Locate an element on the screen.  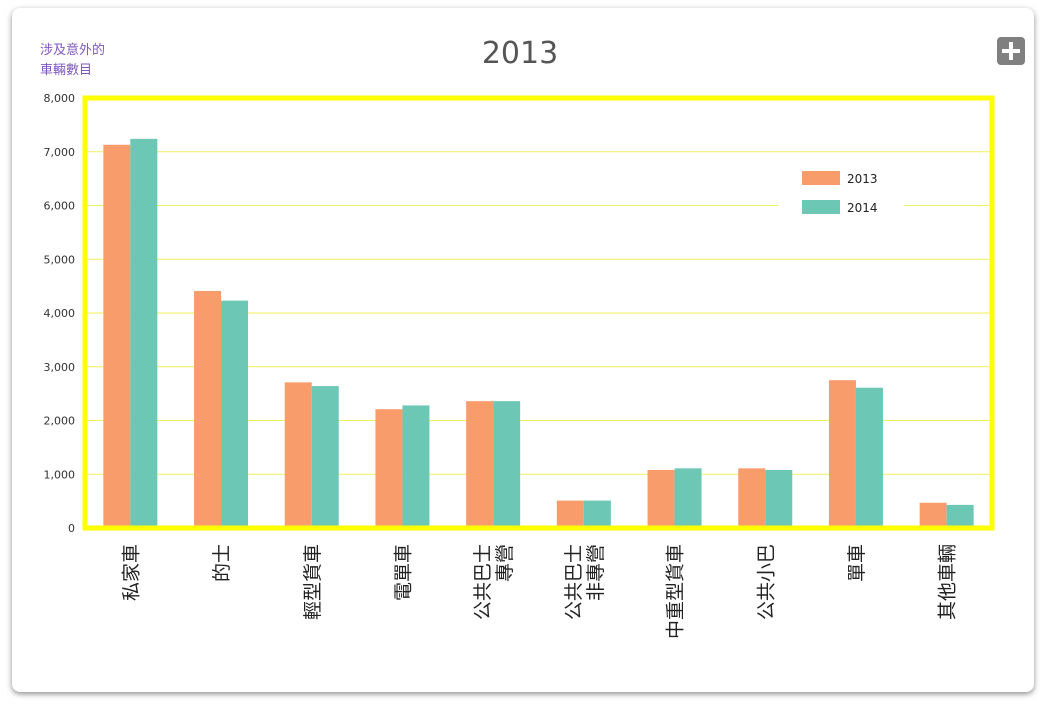
x-category-label: 中重型貨車 is located at coordinates (676, 591).